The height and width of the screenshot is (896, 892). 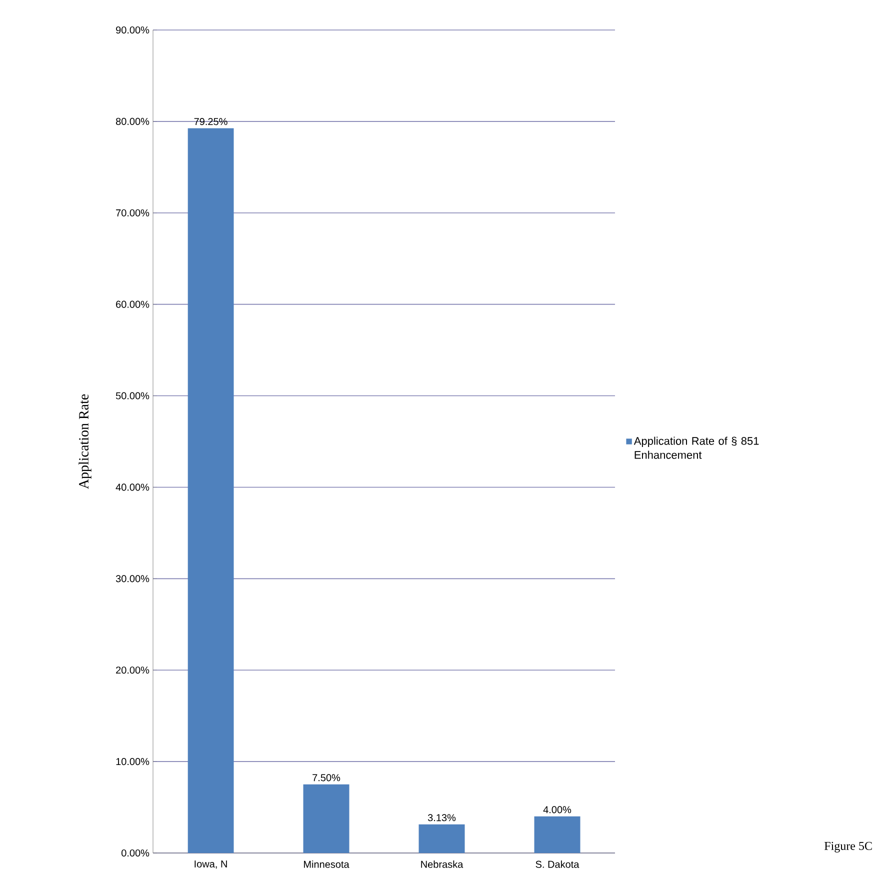 What do you see at coordinates (557, 810) in the screenshot?
I see `data-label: 4.00%` at bounding box center [557, 810].